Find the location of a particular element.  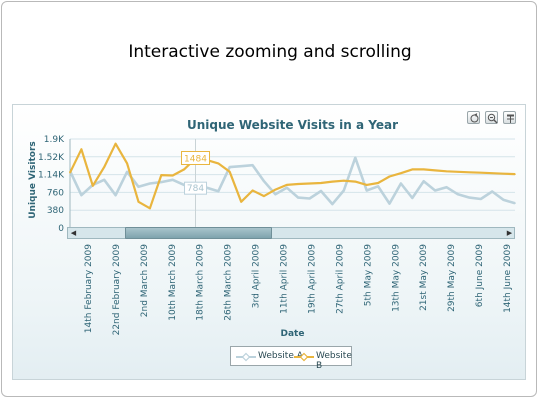

tooltip-value-website-b: 1484 is located at coordinates (195, 159).